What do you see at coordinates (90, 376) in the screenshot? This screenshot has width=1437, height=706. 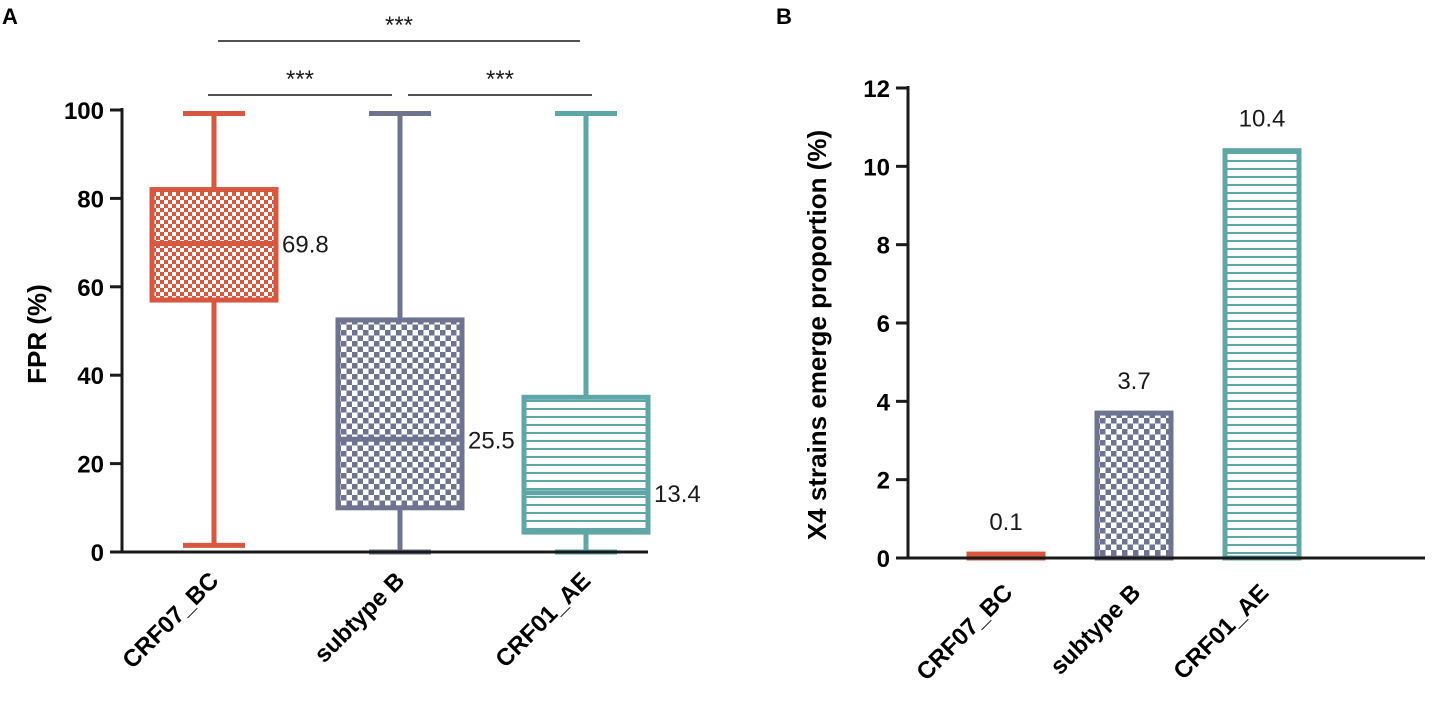 I see `panel-a-y-tick-label: 40` at bounding box center [90, 376].